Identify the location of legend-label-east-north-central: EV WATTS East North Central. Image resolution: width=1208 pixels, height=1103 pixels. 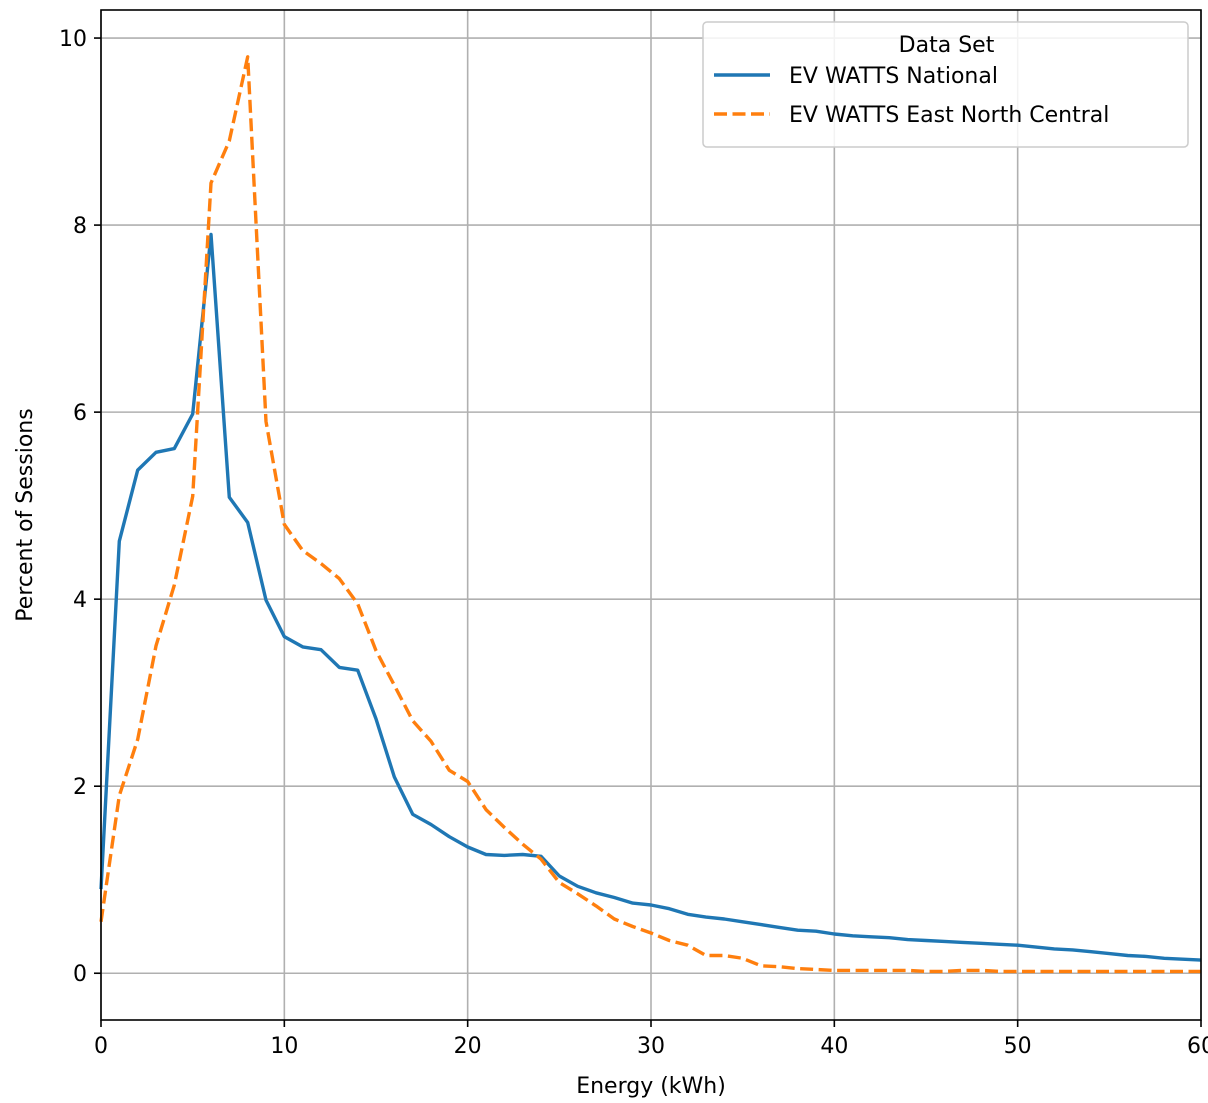
(949, 115).